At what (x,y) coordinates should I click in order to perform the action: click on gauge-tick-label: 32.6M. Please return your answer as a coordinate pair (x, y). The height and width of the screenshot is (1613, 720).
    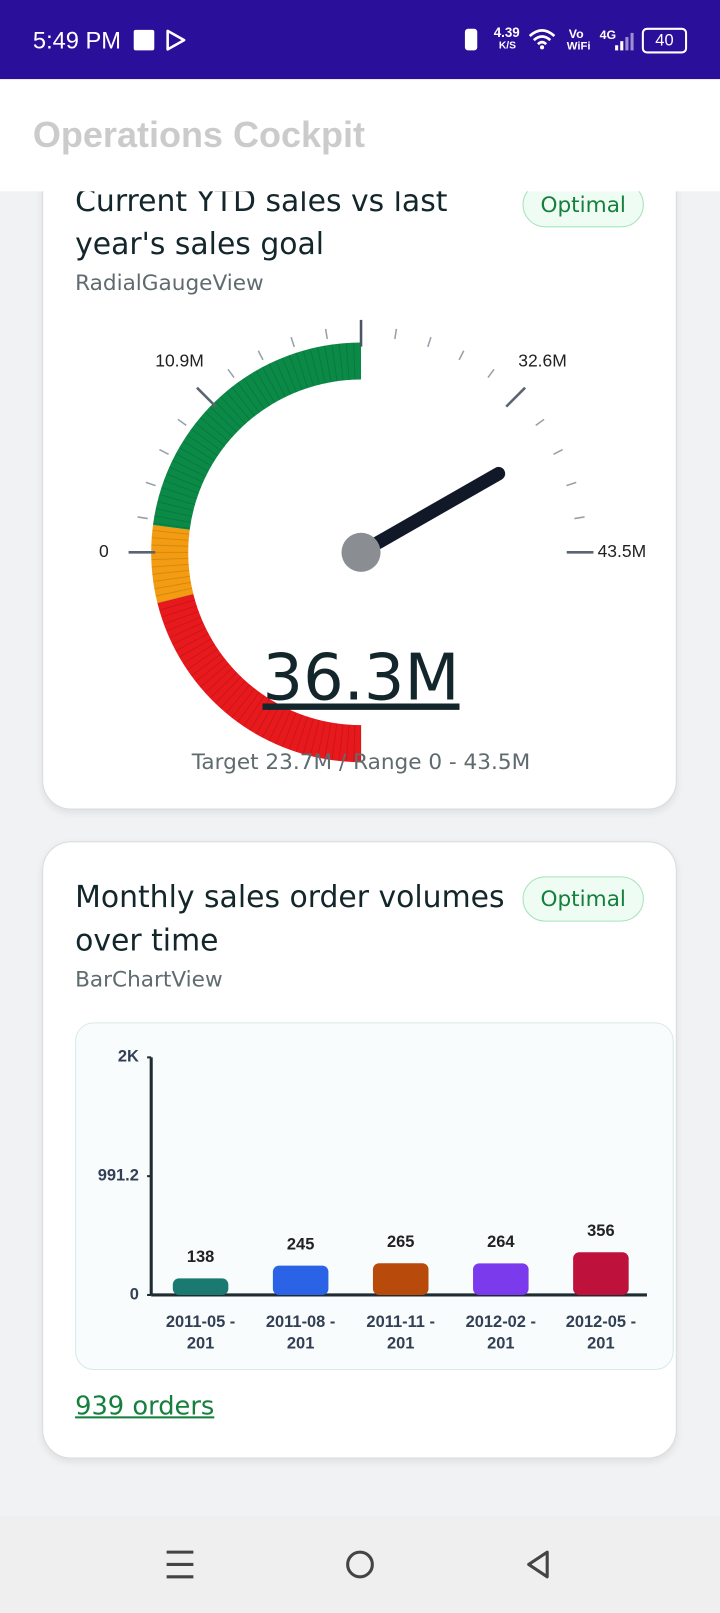
    Looking at the image, I should click on (542, 361).